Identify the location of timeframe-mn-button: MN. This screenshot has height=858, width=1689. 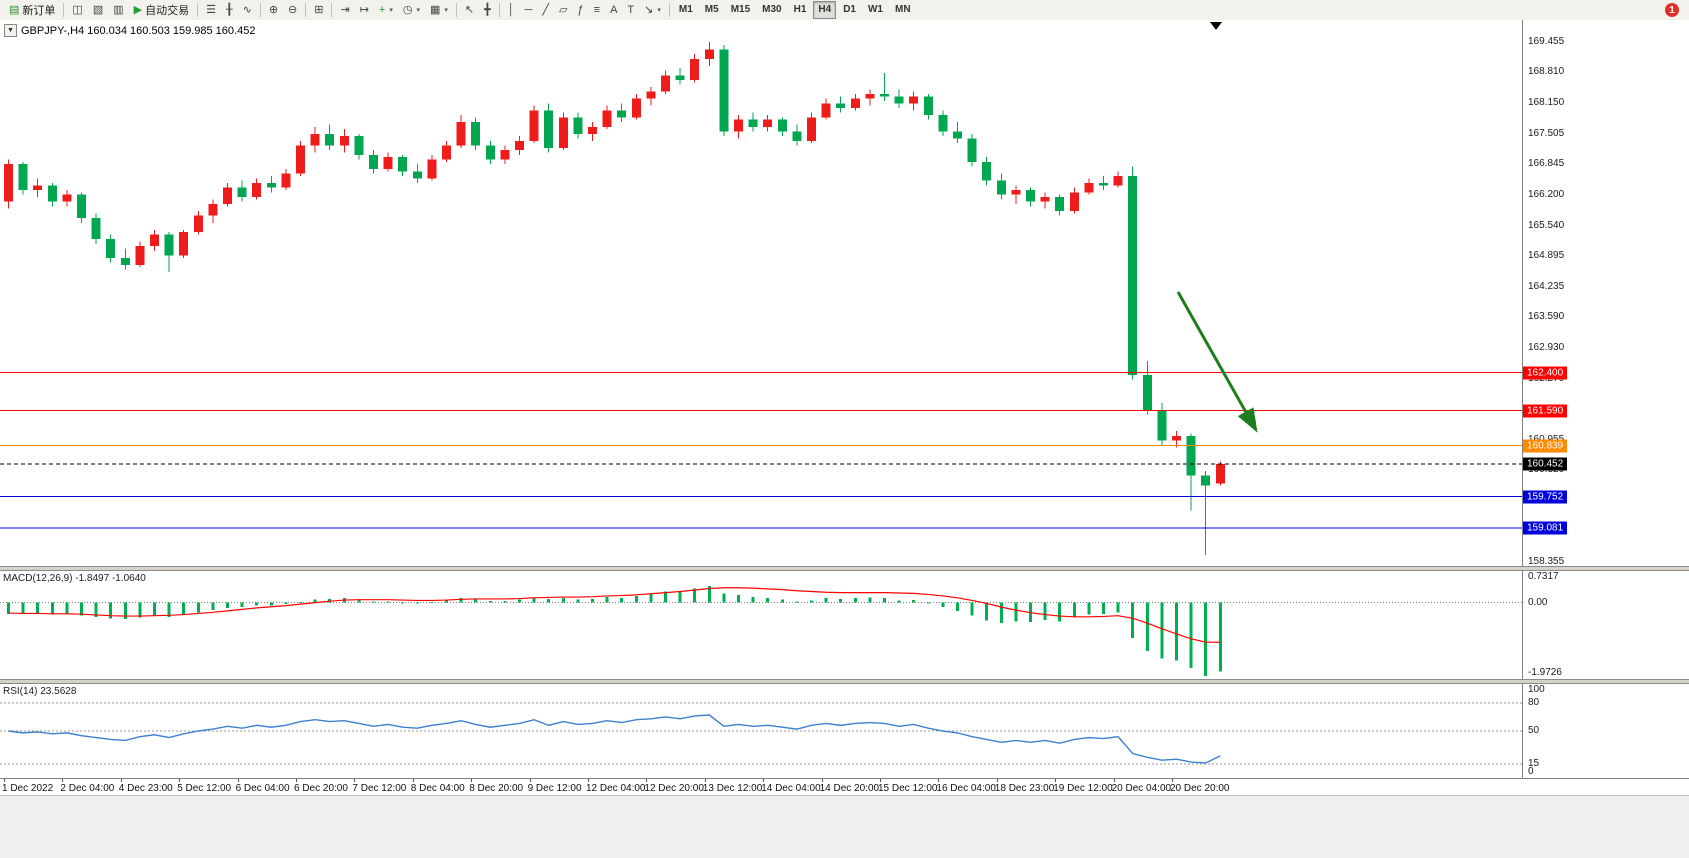
(902, 9).